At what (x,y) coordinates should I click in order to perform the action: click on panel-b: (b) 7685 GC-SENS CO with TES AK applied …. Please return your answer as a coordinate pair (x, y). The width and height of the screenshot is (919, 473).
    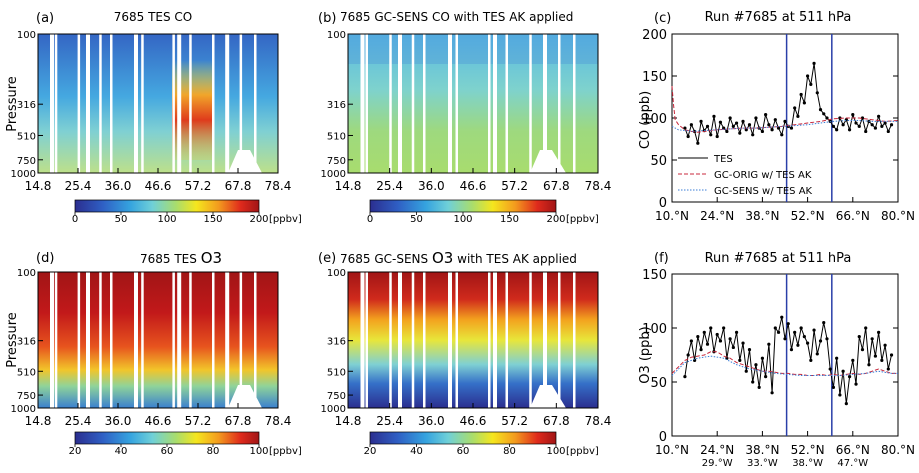
    Looking at the image, I should click on (464, 117).